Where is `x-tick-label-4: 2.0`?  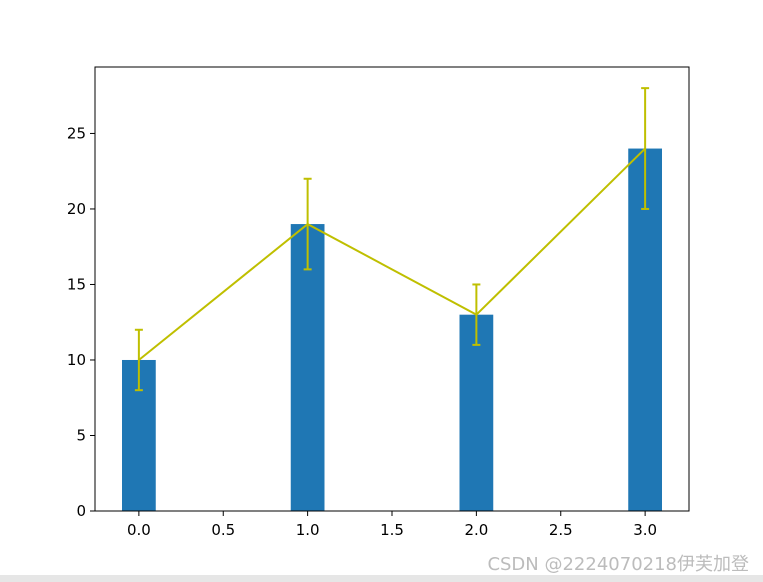
x-tick-label-4: 2.0 is located at coordinates (476, 530).